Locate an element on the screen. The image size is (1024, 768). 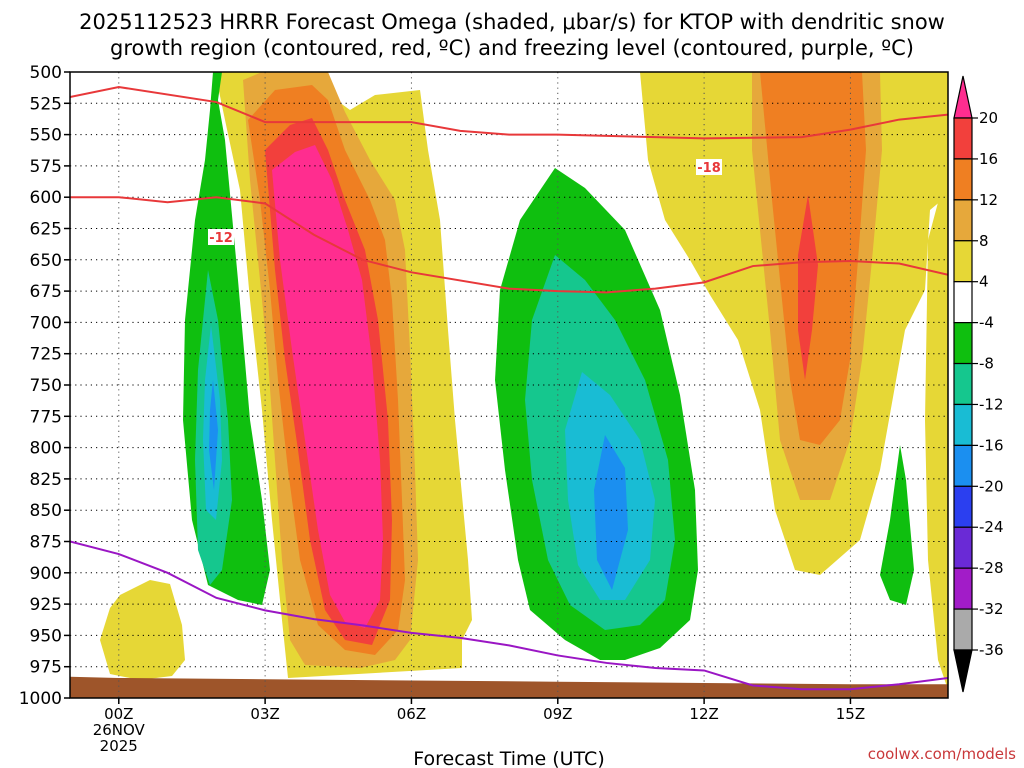
colorbar-tick-label: -4 is located at coordinates (986, 323).